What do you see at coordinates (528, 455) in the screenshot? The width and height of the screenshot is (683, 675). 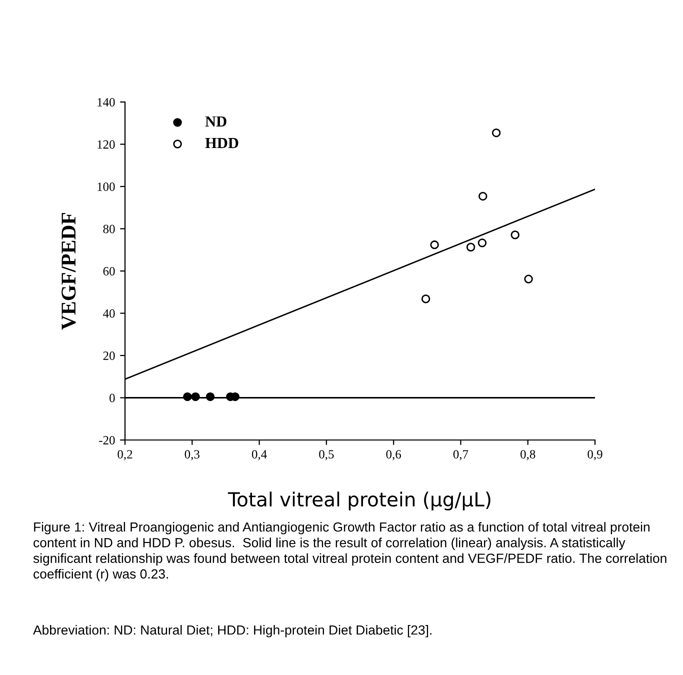 I see `x-tick-label: 0,8` at bounding box center [528, 455].